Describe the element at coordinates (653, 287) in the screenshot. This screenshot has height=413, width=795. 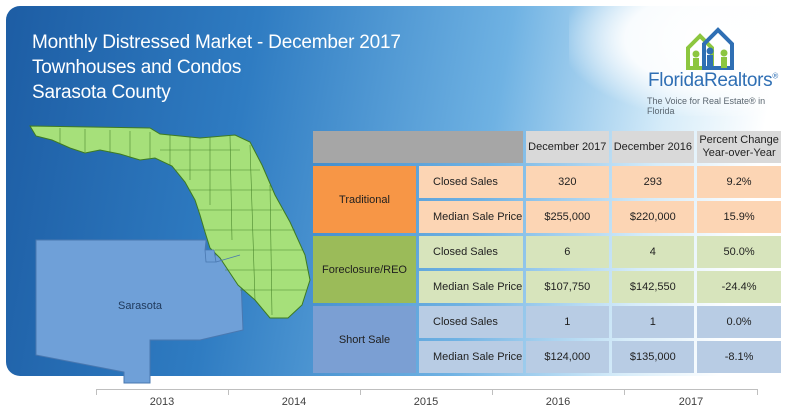
I see `value-dec-2016: $142,550` at that location.